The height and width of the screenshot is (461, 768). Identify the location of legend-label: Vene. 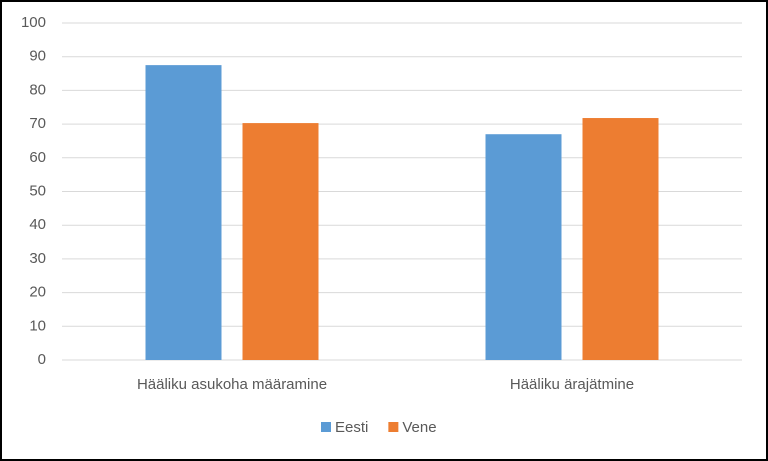
(419, 427).